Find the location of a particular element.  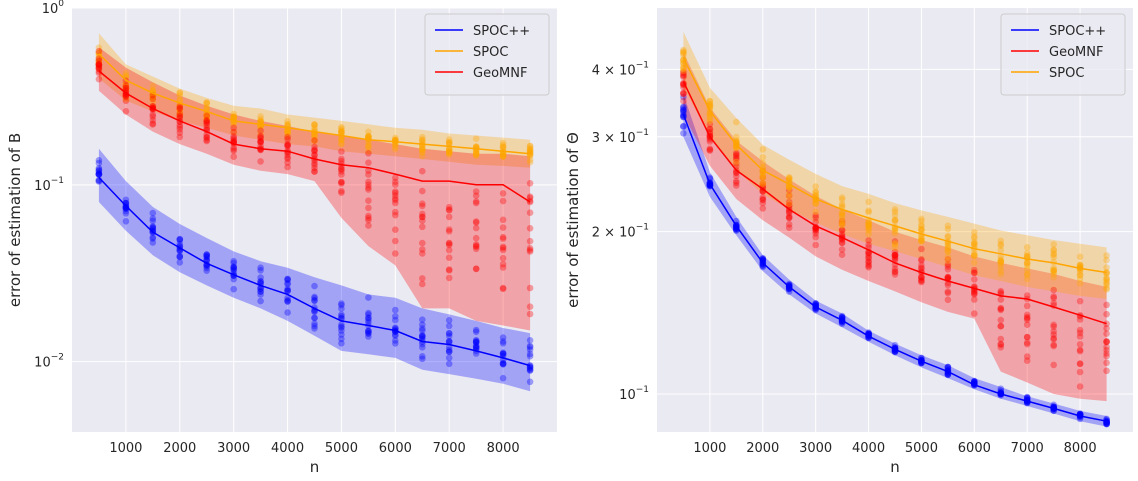

x-tick-label: 5000 is located at coordinates (341, 448).